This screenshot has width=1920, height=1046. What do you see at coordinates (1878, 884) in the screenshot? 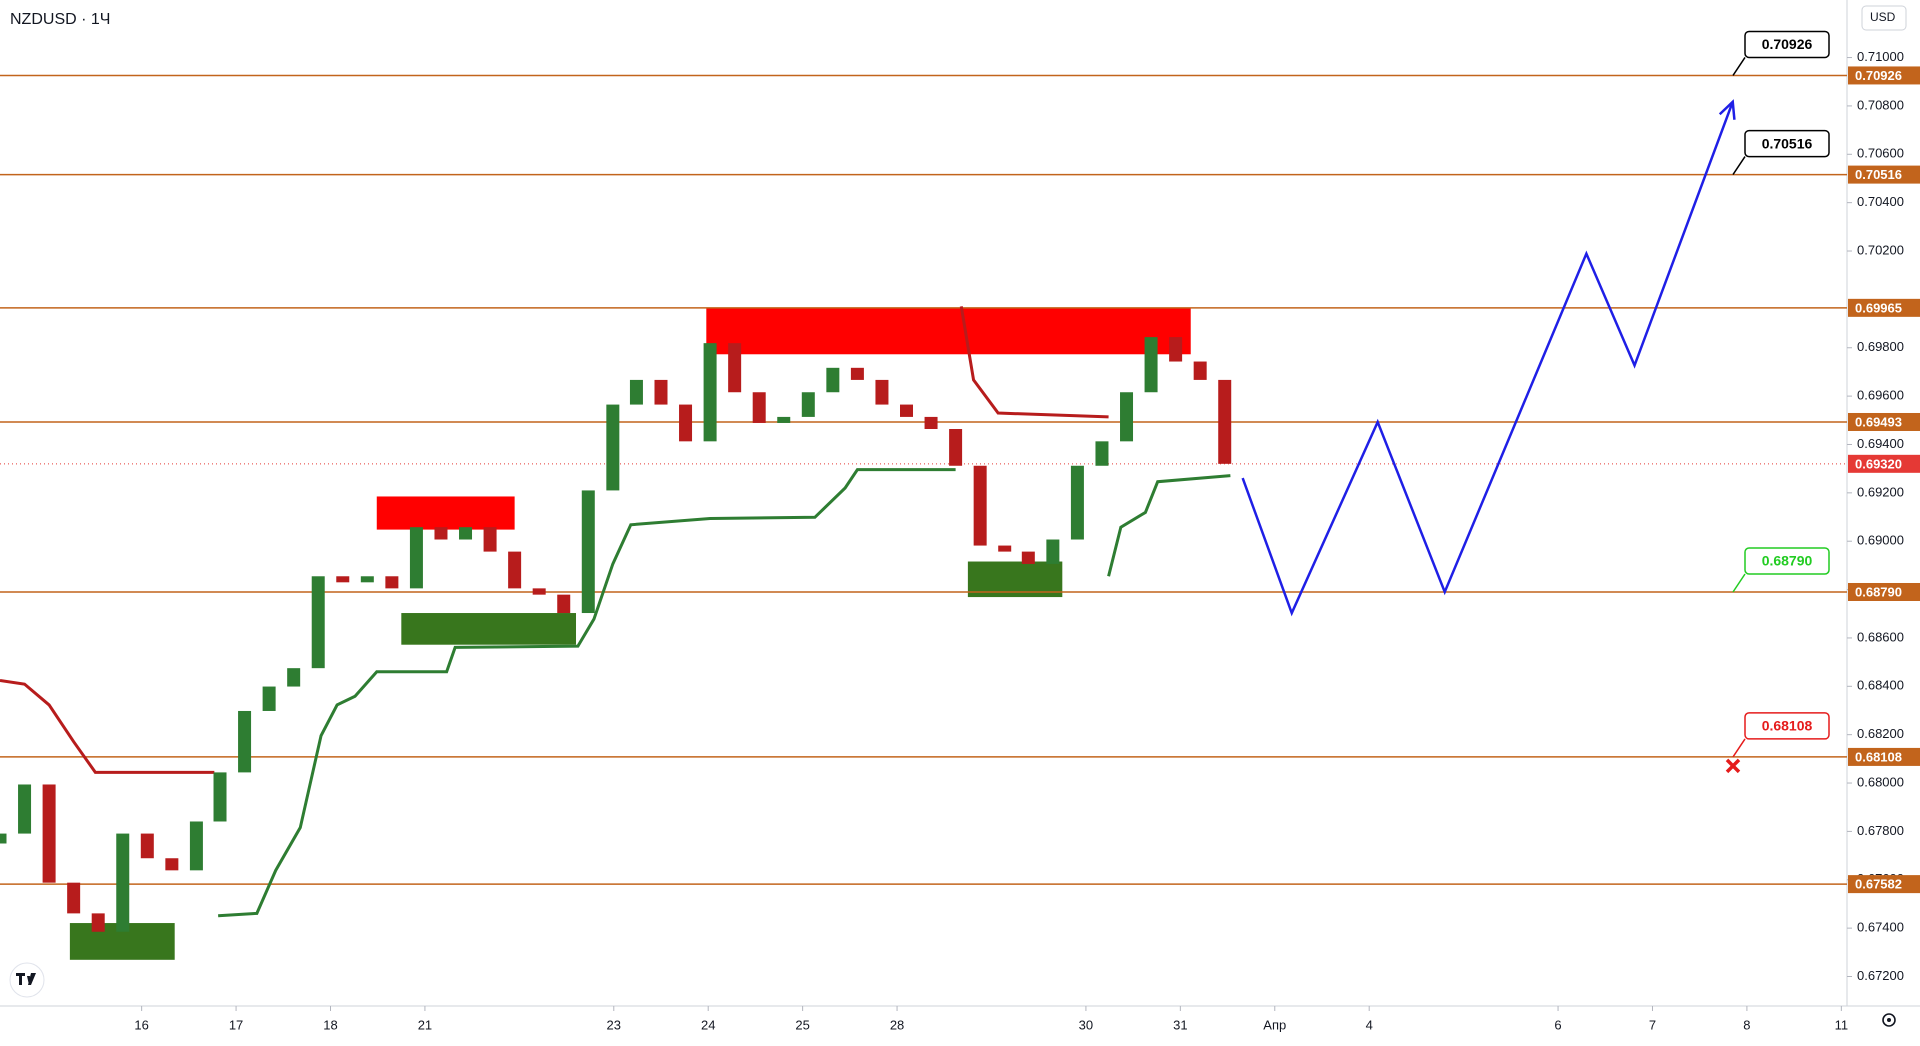
I see `level-tag-label: 0.67582` at bounding box center [1878, 884].